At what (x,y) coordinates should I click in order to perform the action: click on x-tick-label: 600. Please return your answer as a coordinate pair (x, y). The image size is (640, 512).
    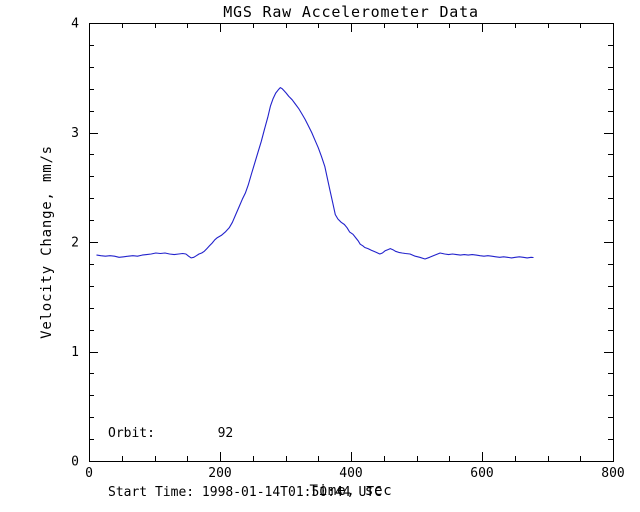
    Looking at the image, I should click on (481, 473).